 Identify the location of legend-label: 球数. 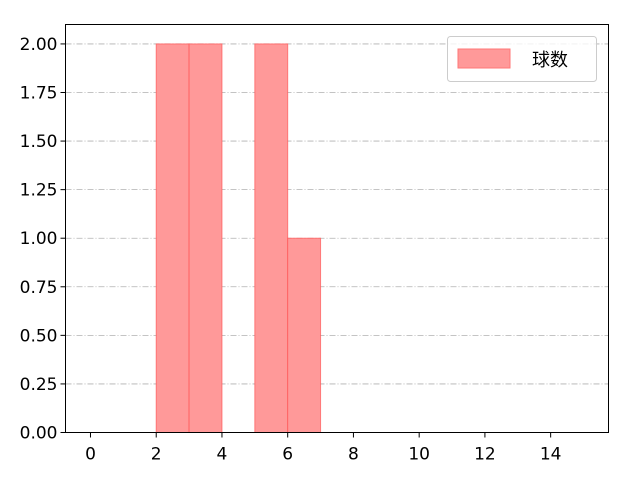
(550, 60).